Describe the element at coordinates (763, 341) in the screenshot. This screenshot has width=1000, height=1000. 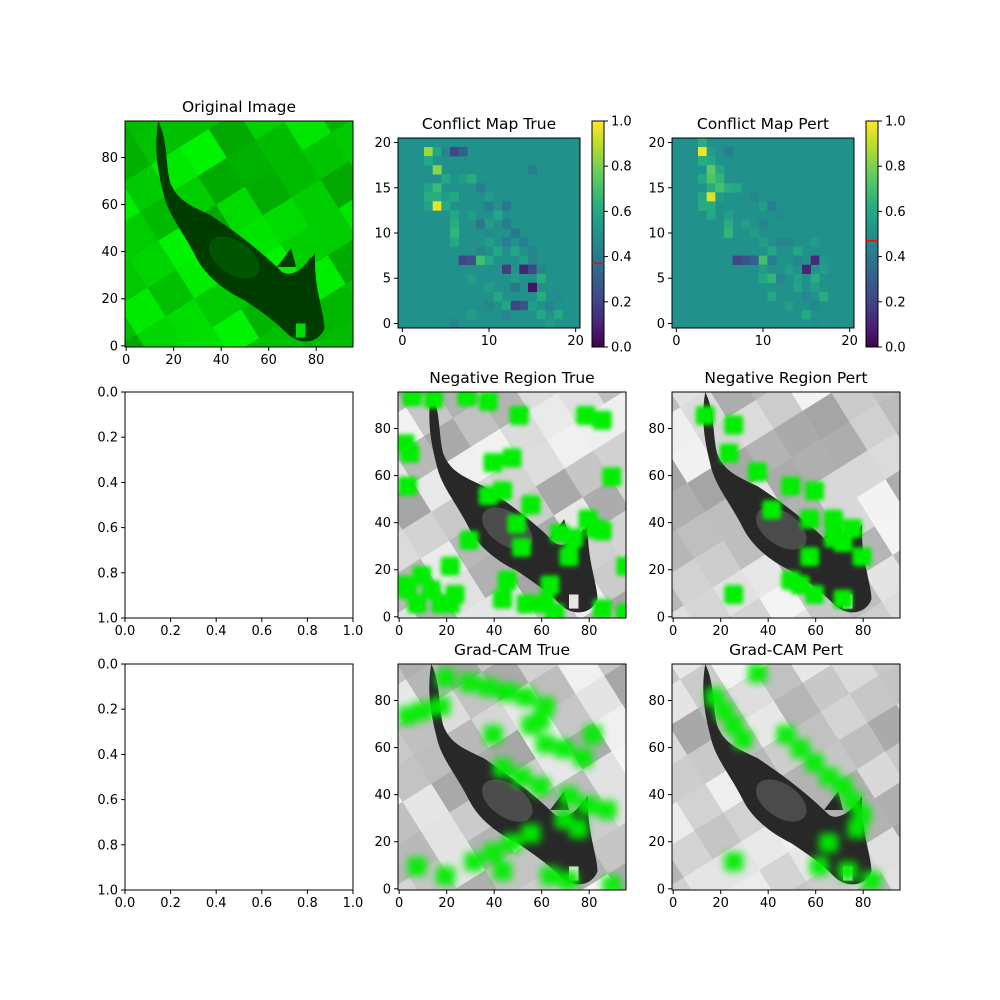
I see `conflict_pert-xtick-label: 10` at that location.